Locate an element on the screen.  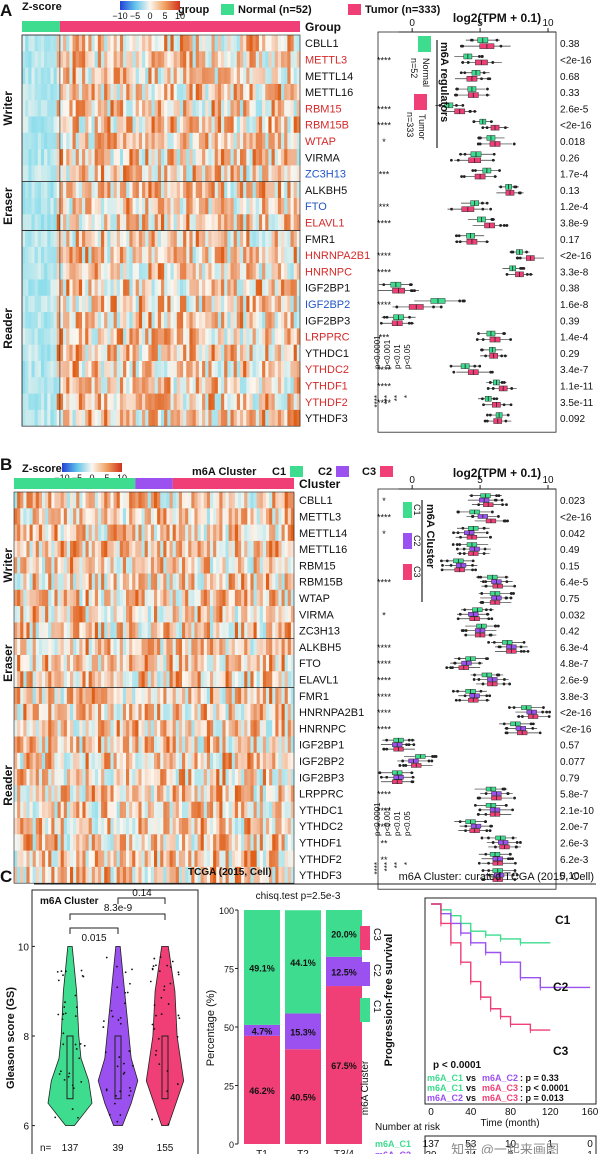
box-row-ALKBH5 is located at coordinates (508, 647).